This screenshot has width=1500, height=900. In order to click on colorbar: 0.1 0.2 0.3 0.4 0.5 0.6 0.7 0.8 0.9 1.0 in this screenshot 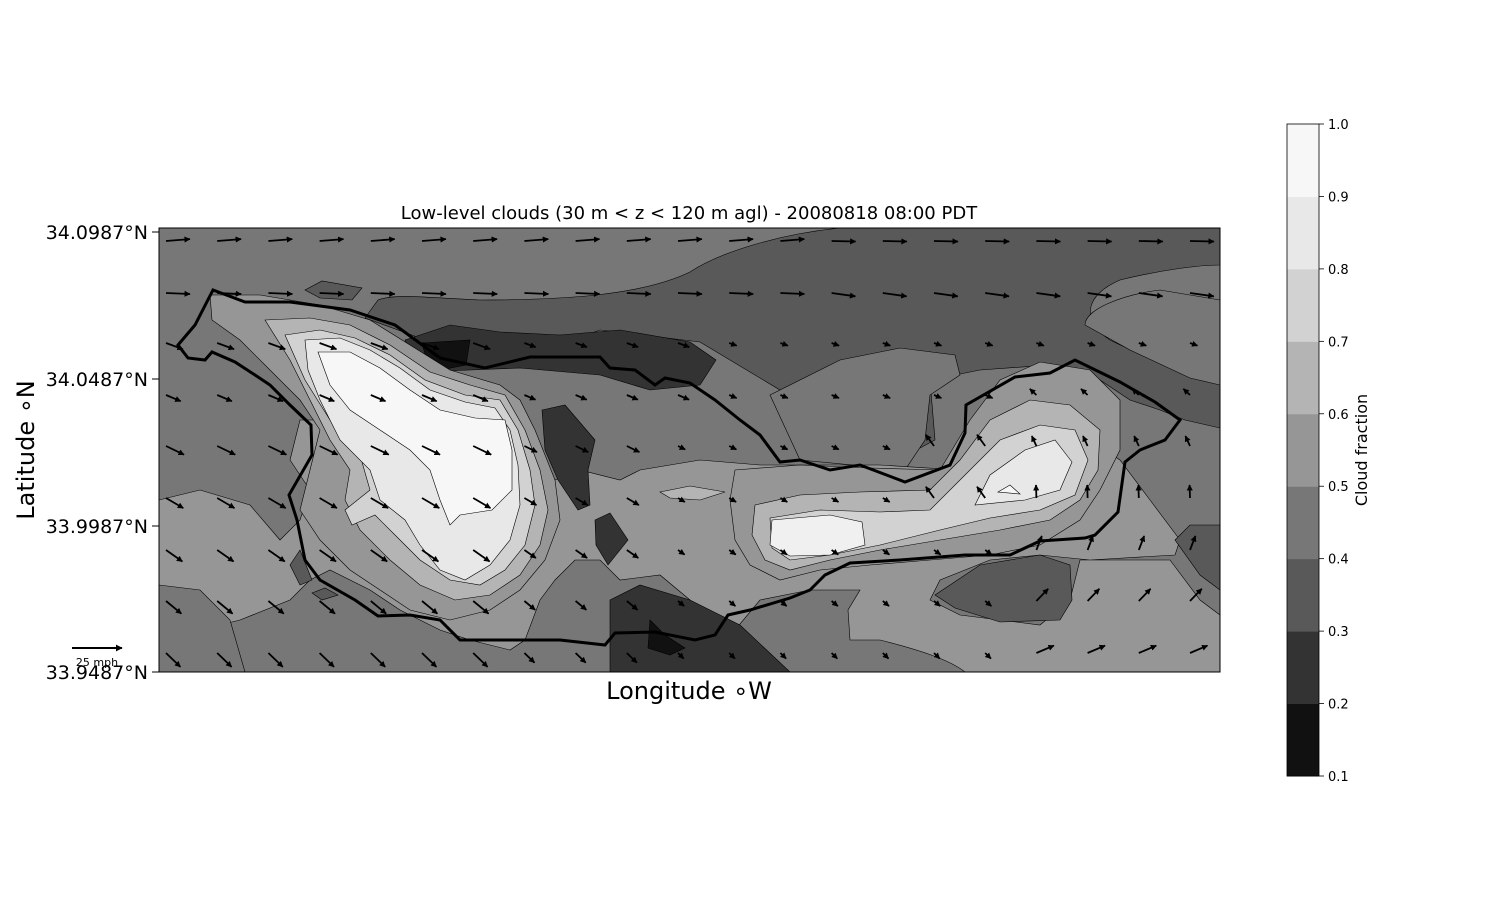, I will do `click(1317, 451)`.